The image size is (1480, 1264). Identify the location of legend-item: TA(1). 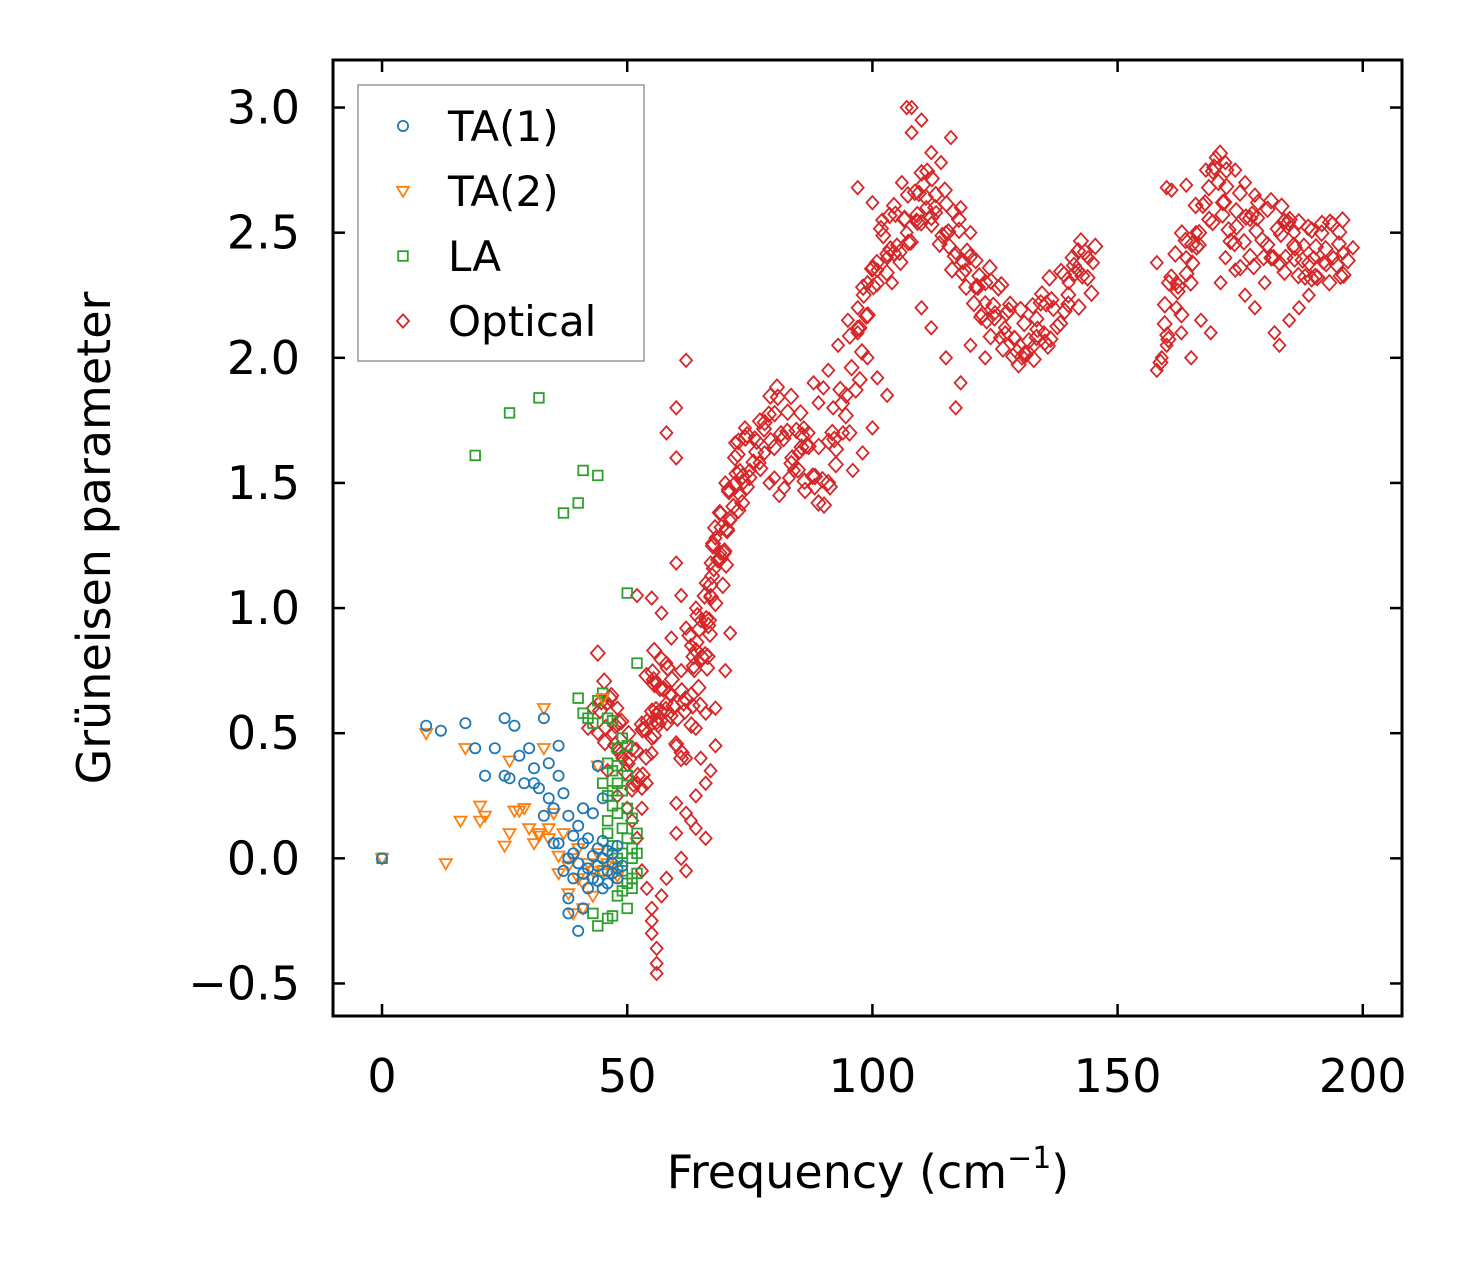
(477, 126).